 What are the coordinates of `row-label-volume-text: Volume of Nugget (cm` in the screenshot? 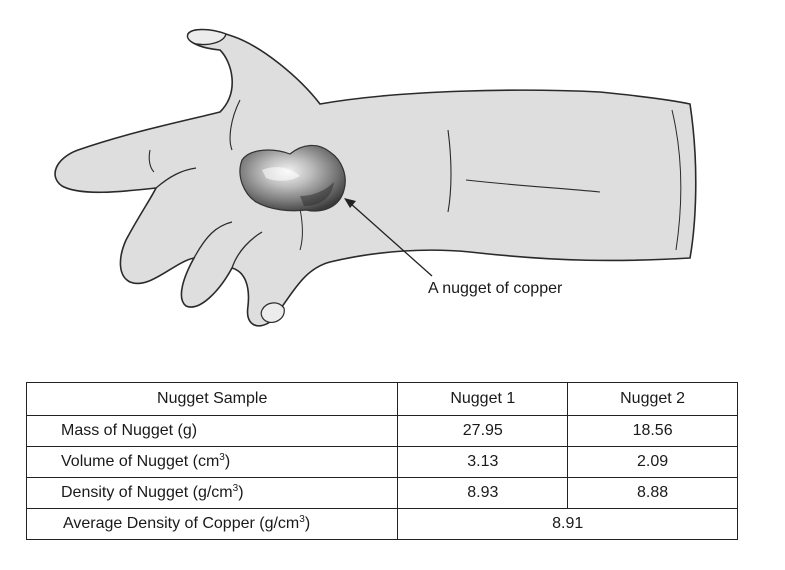 It's located at (140, 461).